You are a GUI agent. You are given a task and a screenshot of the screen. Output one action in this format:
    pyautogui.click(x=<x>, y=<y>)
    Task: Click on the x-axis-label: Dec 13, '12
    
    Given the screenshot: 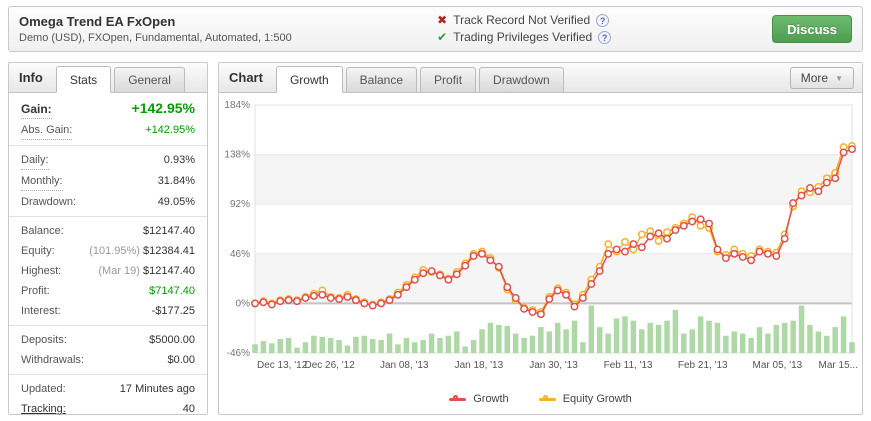 What is the action you would take?
    pyautogui.click(x=282, y=365)
    